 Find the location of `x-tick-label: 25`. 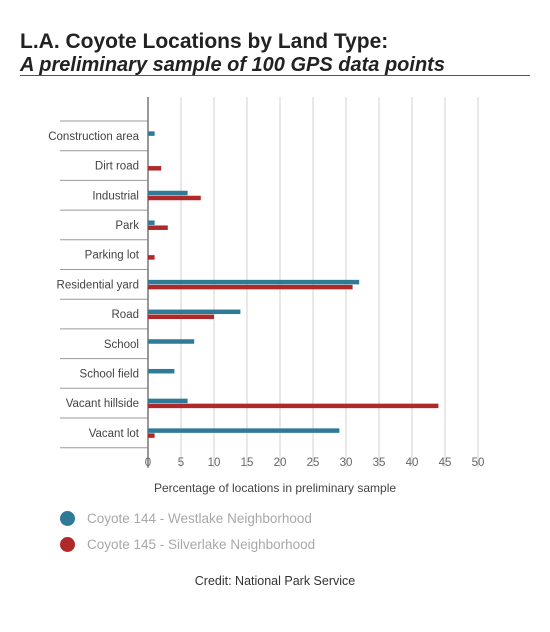

x-tick-label: 25 is located at coordinates (313, 463).